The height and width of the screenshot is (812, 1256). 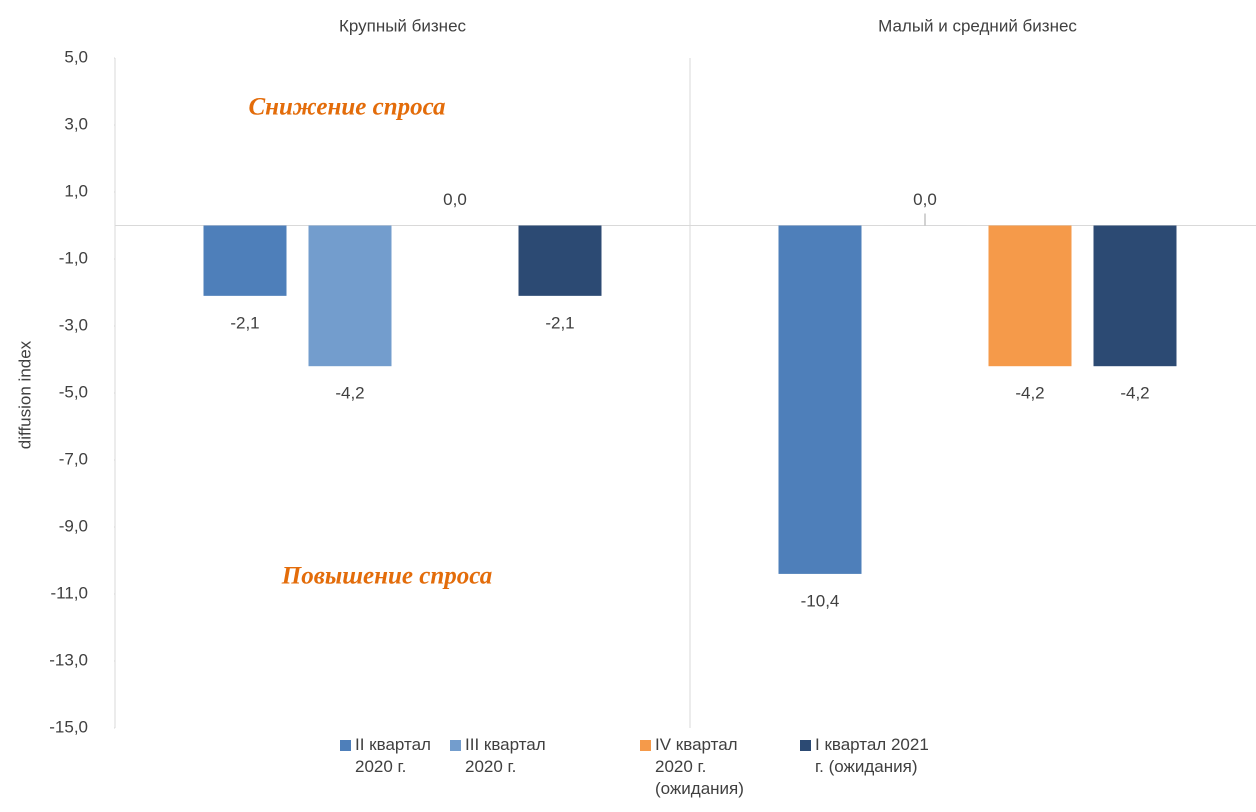 What do you see at coordinates (346, 107) in the screenshot?
I see `annotation: Снижение спроса` at bounding box center [346, 107].